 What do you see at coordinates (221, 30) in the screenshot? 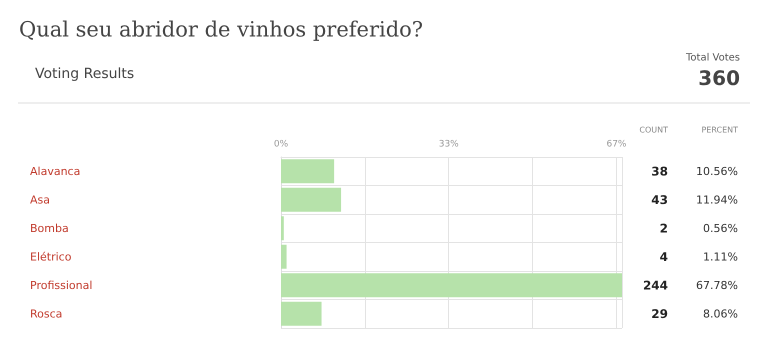
I see `chart-title: Qual seu abridor de vinhos preferido?` at bounding box center [221, 30].